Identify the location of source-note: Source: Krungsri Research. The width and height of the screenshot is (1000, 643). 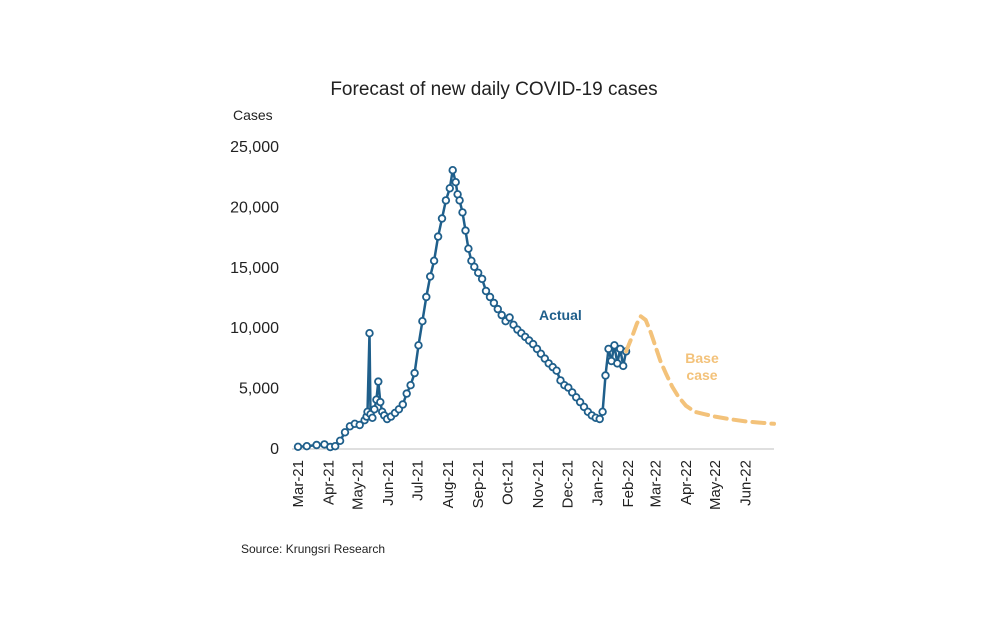
(313, 549).